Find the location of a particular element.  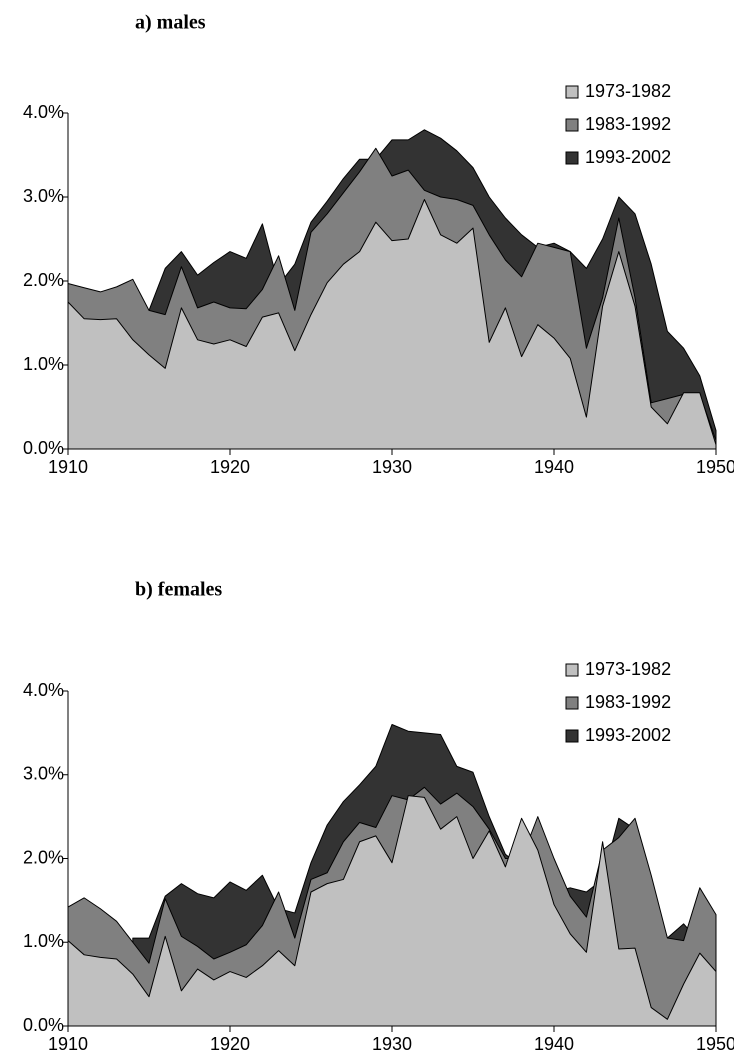

chart-title: b) females is located at coordinates (178, 590).